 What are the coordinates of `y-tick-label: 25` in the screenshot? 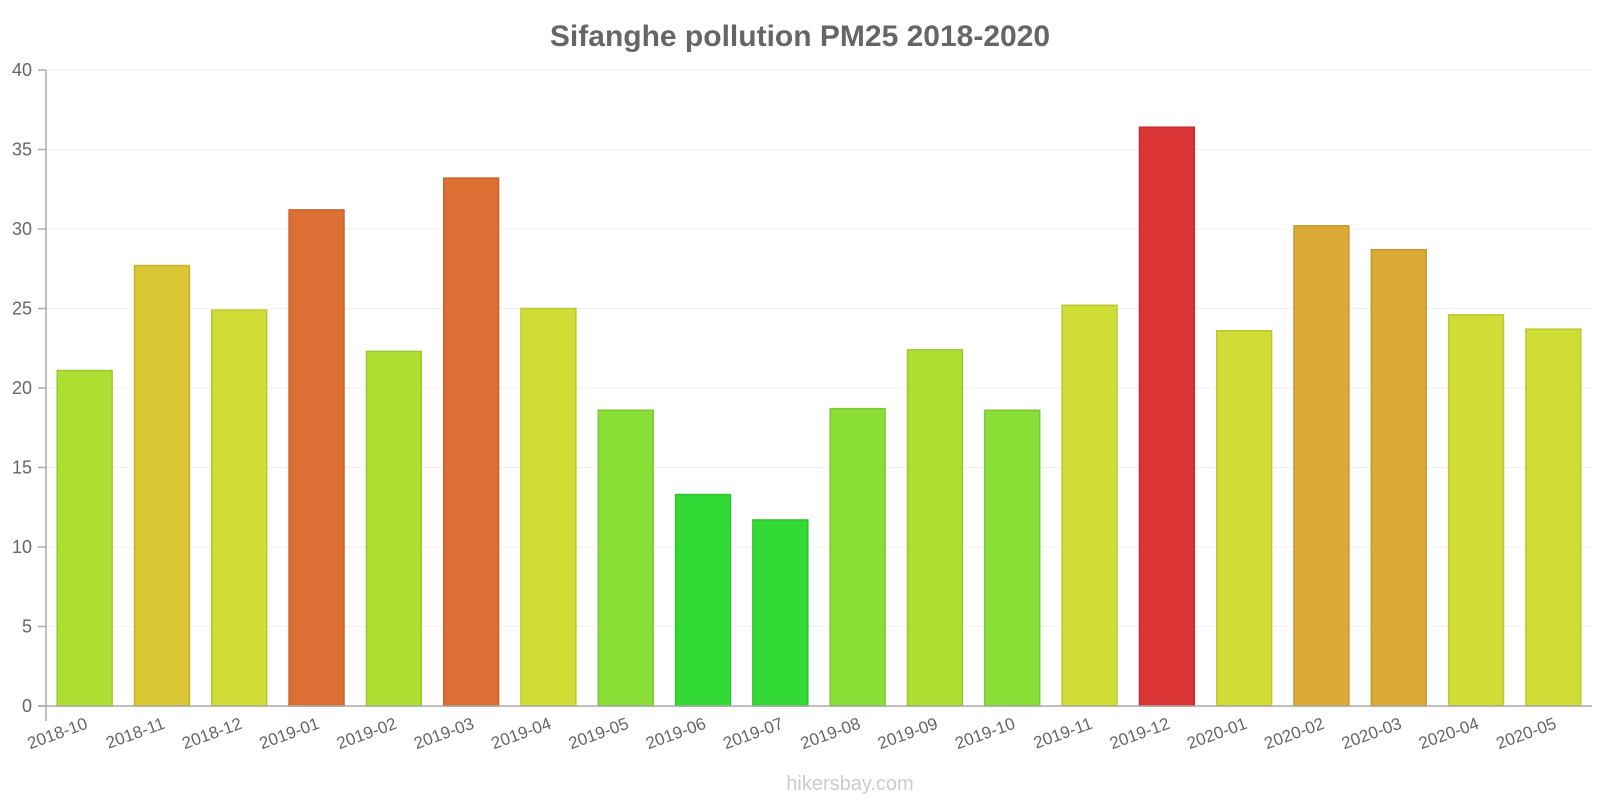 It's located at (22, 309).